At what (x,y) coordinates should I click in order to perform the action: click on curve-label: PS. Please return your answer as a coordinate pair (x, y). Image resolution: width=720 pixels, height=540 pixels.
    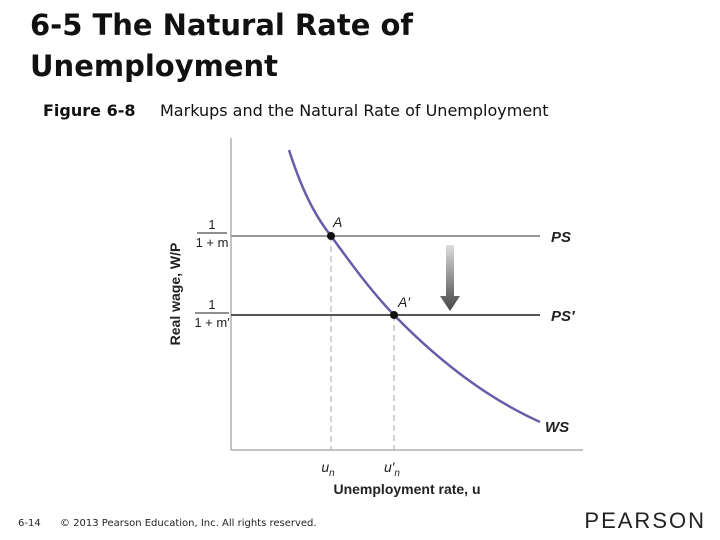
    Looking at the image, I should click on (561, 237).